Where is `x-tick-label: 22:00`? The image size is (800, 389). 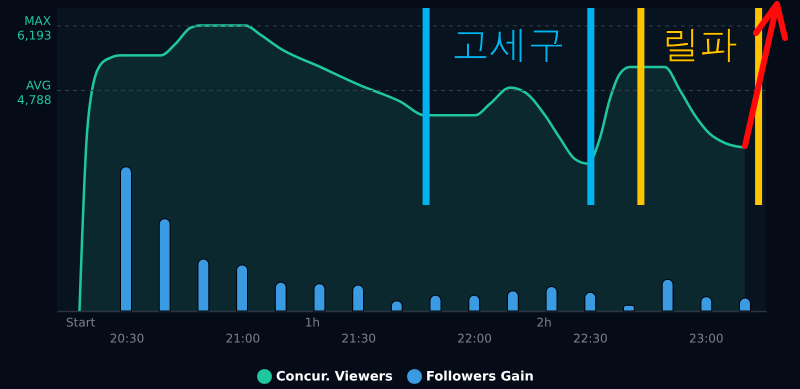 x-tick-label: 22:00 is located at coordinates (474, 339).